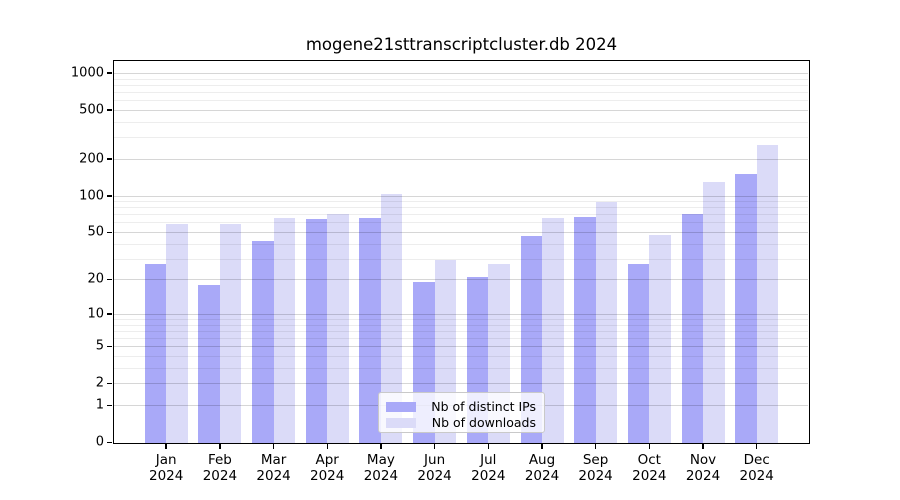  I want to click on bar-nov-downloads, so click(714, 313).